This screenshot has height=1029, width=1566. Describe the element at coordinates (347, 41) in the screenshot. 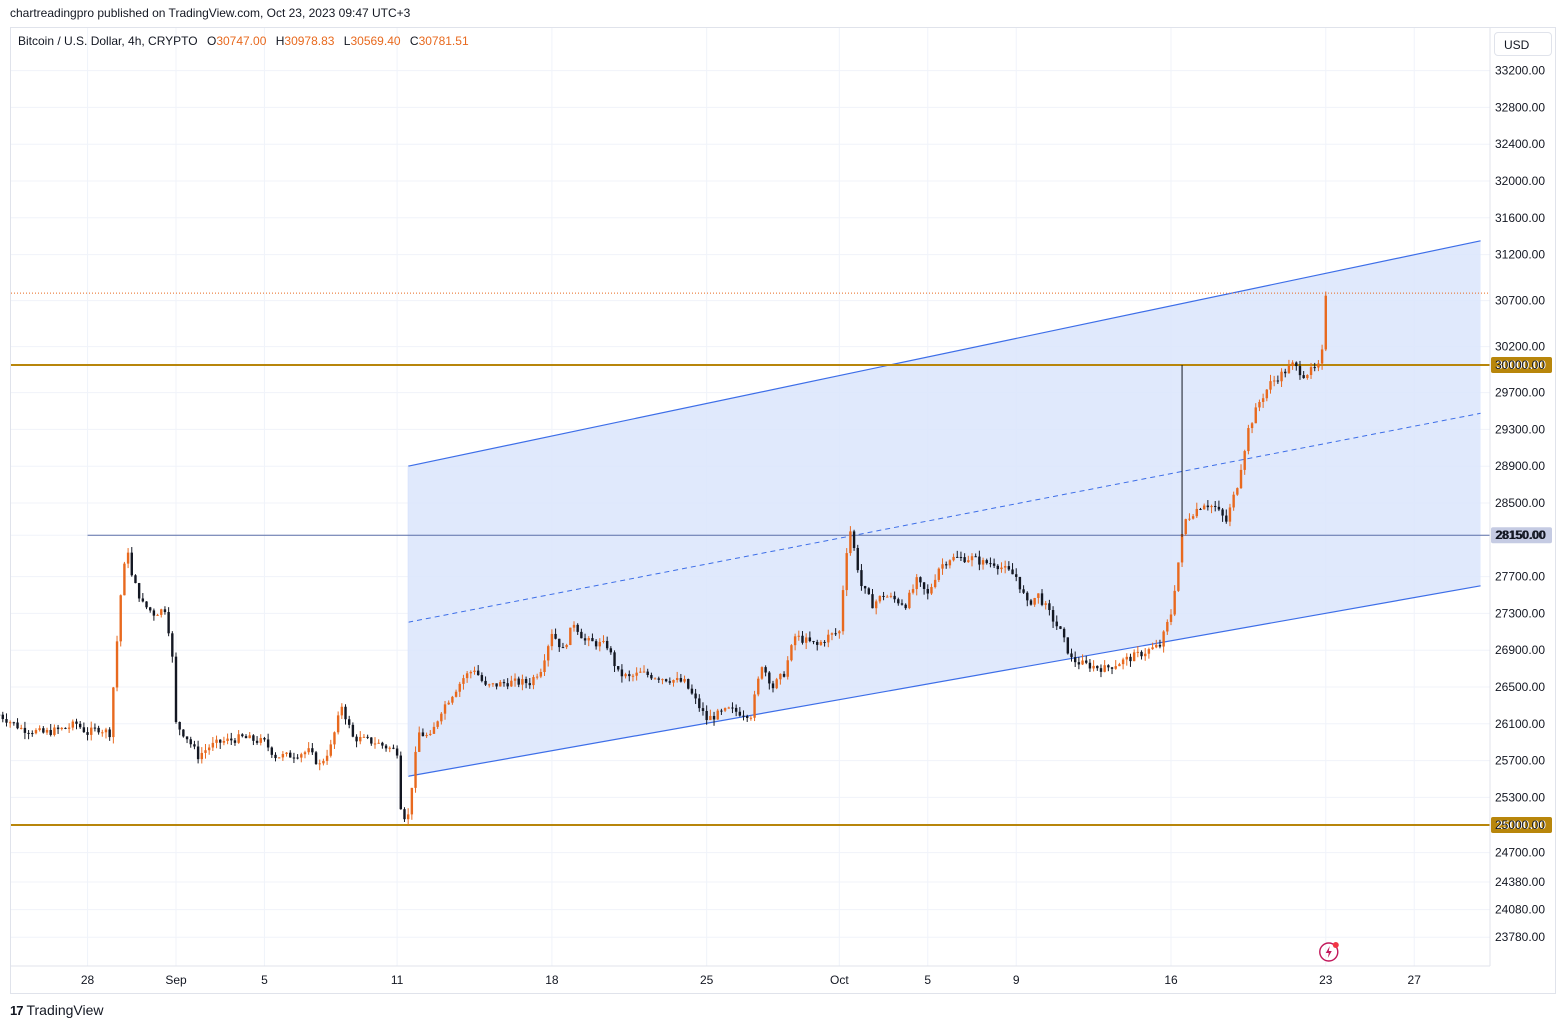

I see `low-label: L` at that location.